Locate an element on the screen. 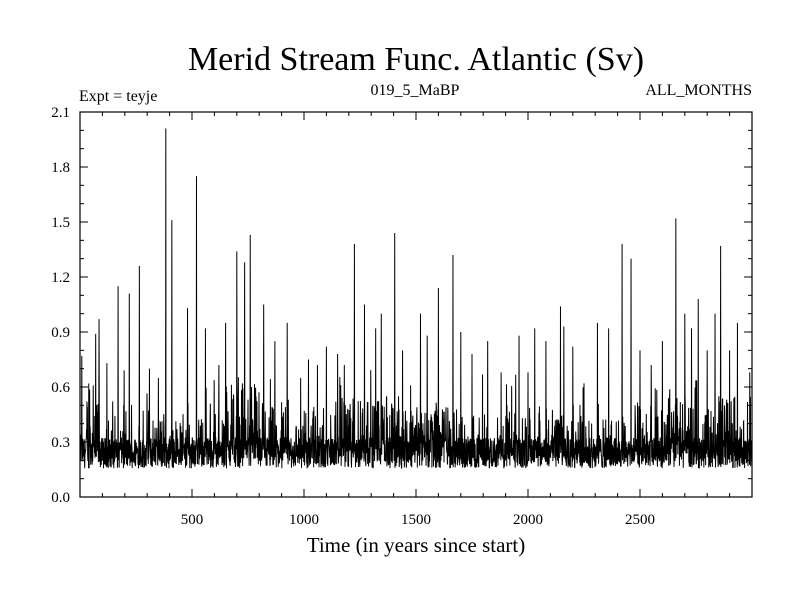 The image size is (800, 600). x-tick-label: 2000 is located at coordinates (528, 520).